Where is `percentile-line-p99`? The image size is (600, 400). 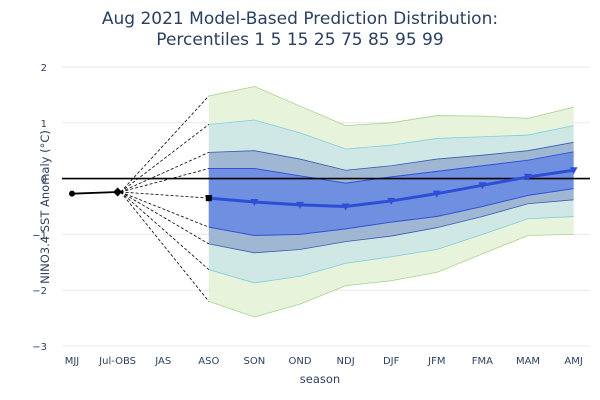
percentile-line-p99 is located at coordinates (391, 106).